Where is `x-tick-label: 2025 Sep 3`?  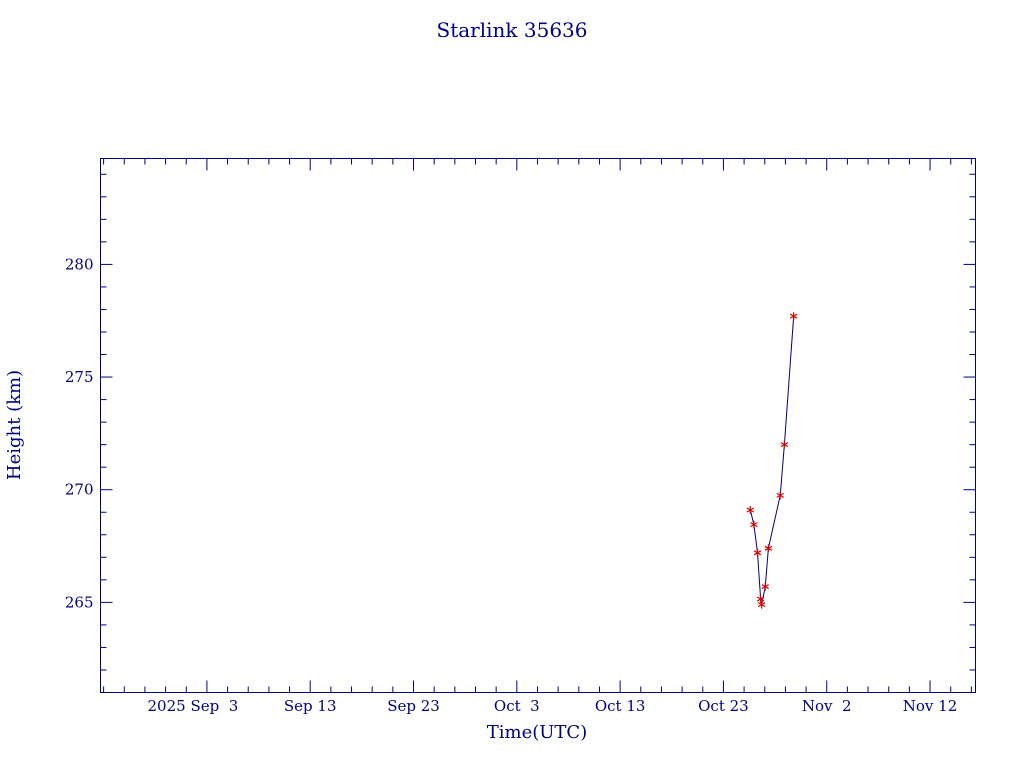
x-tick-label: 2025 Sep 3 is located at coordinates (193, 706).